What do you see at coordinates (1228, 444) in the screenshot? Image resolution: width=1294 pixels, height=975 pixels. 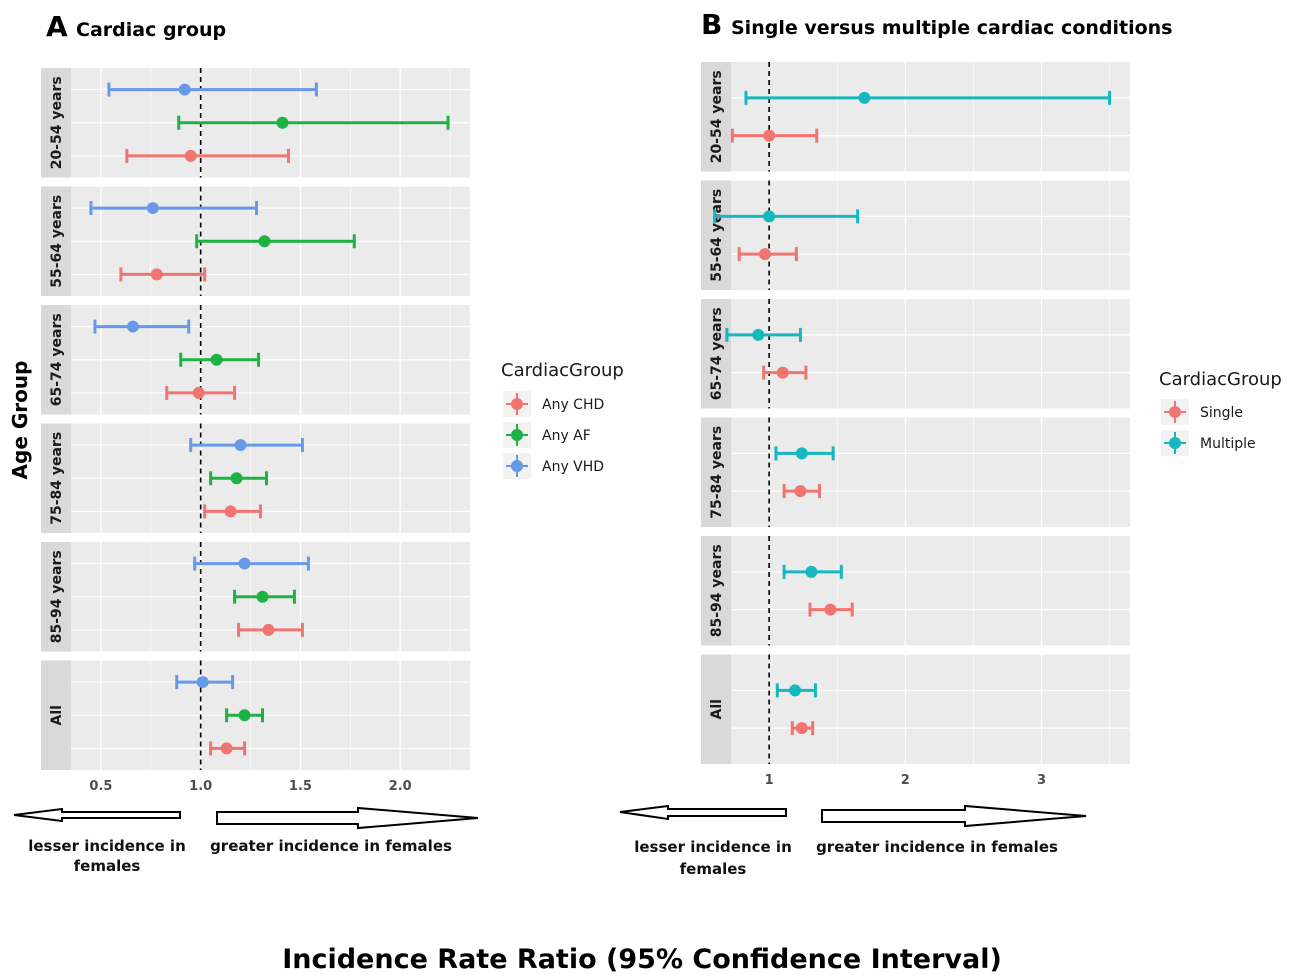 I see `panel-b-legend-label-multiple: Multiple` at bounding box center [1228, 444].